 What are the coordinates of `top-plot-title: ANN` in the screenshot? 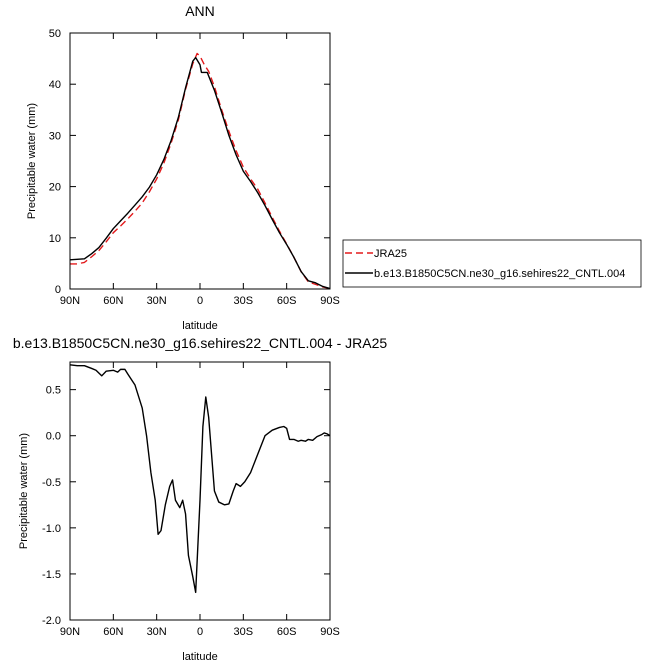 It's located at (200, 11).